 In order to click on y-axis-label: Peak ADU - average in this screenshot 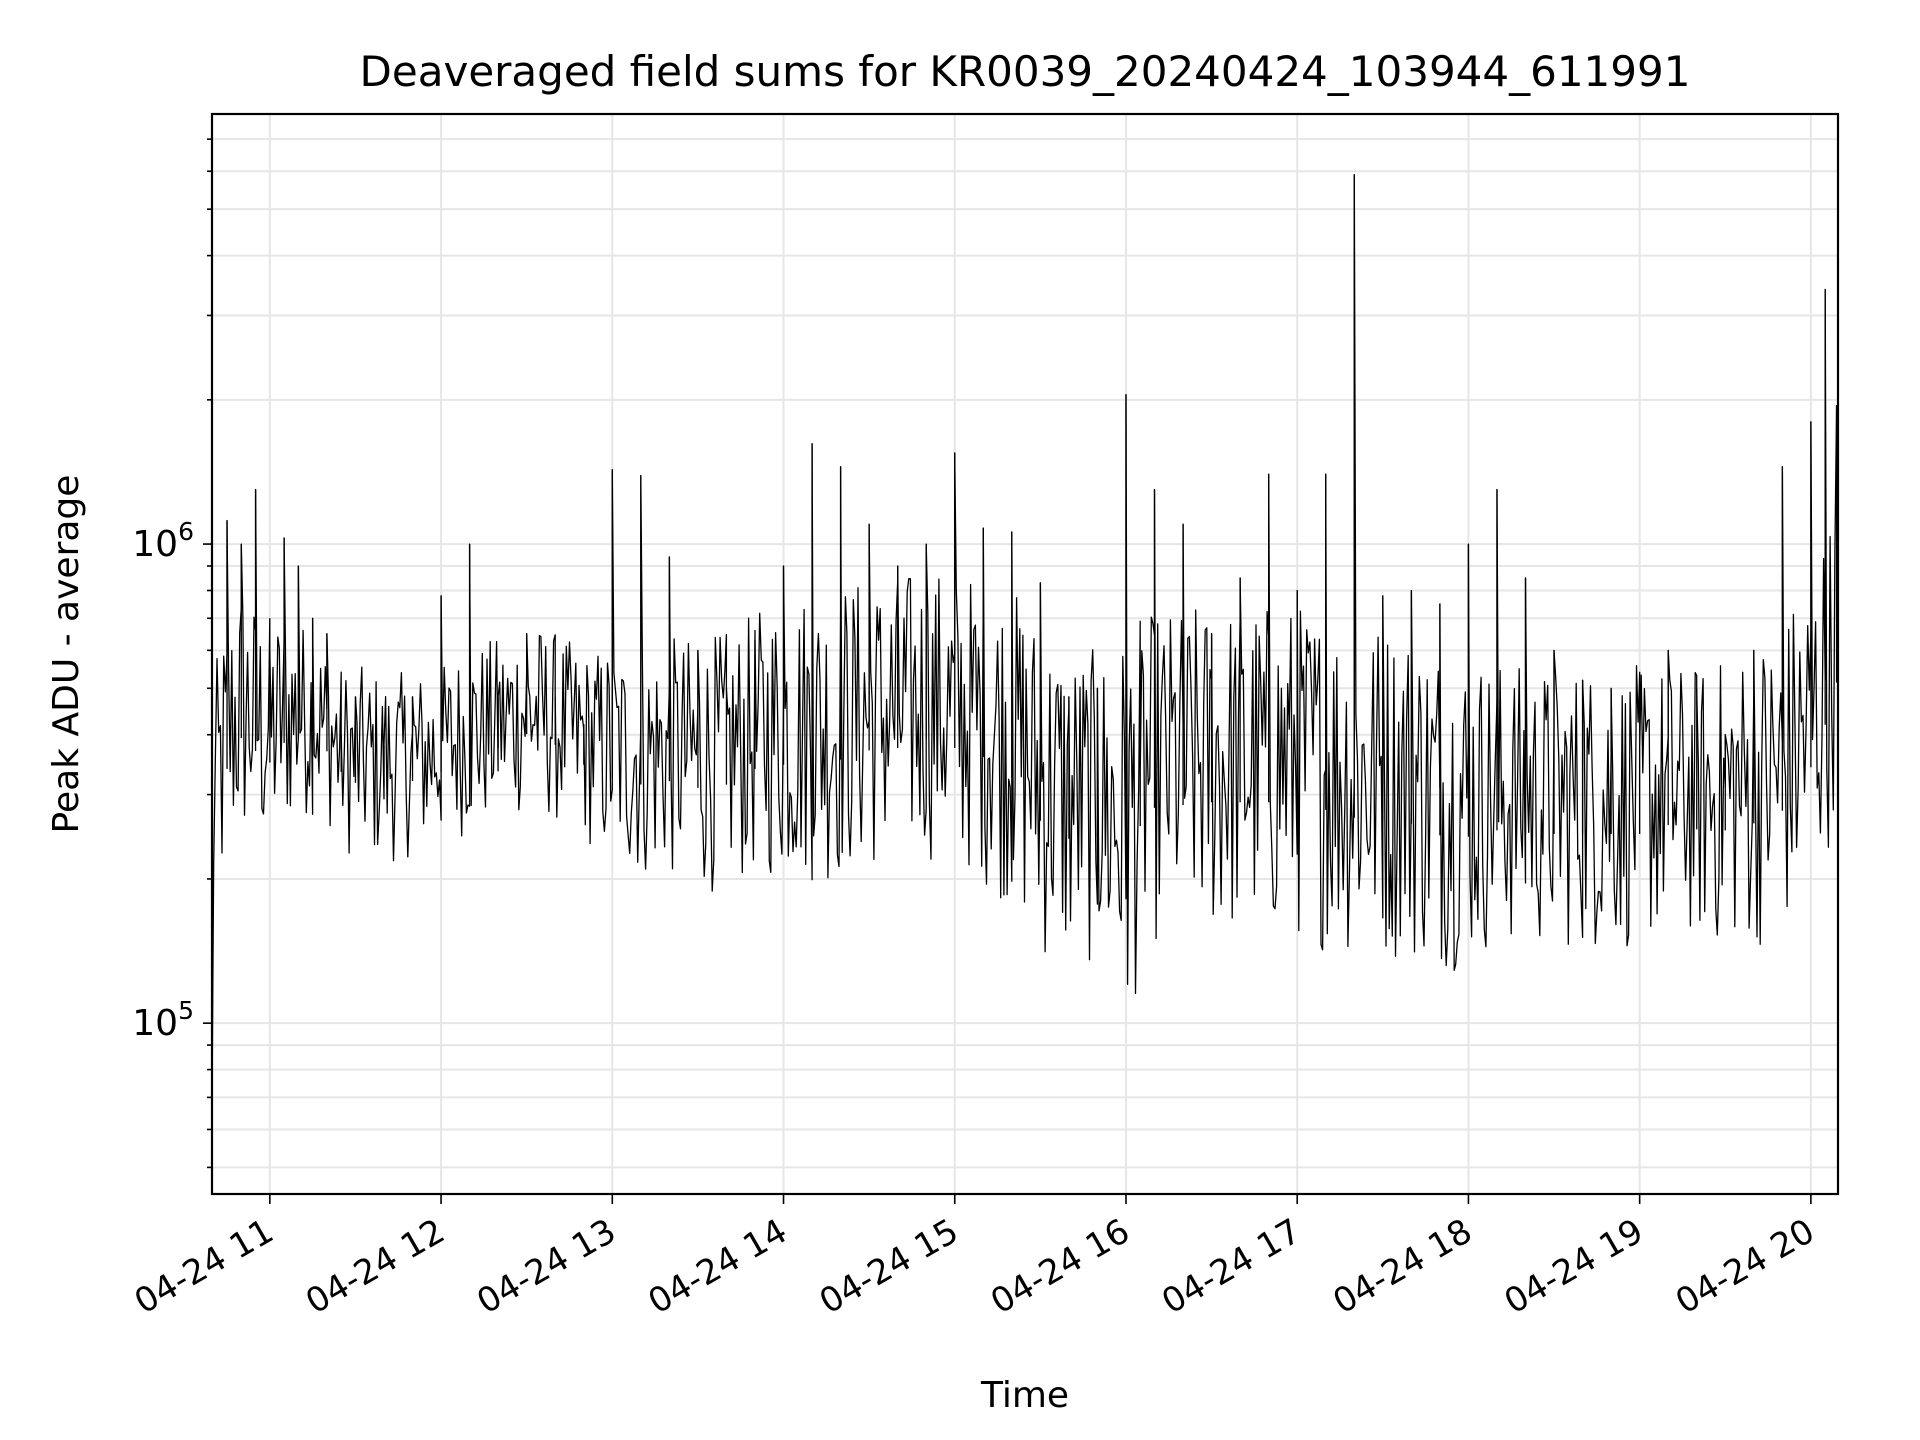, I will do `click(66, 654)`.